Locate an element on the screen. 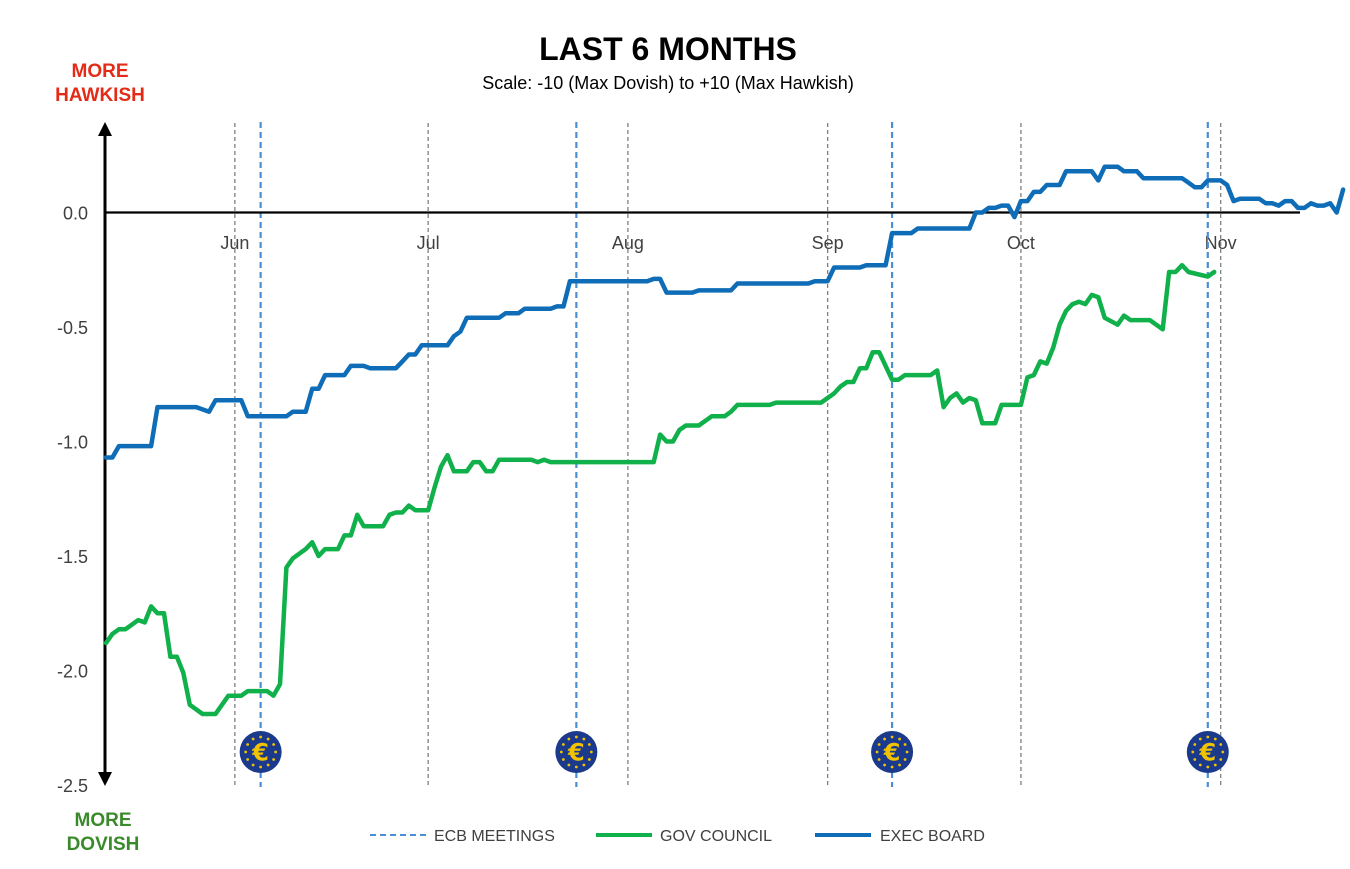  x-tick-label-jul: Jul is located at coordinates (428, 243).